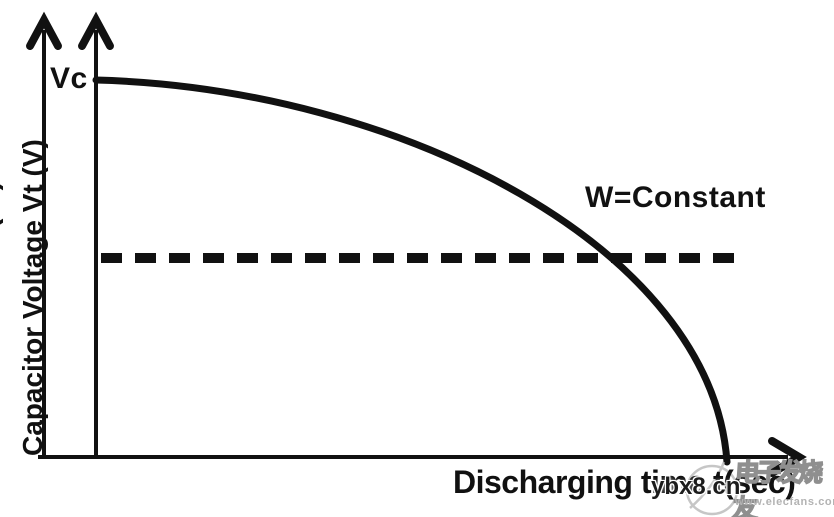 The image size is (834, 517). What do you see at coordinates (2, 263) in the screenshot?
I see `y-axis-left-title: Power P(W)` at bounding box center [2, 263].